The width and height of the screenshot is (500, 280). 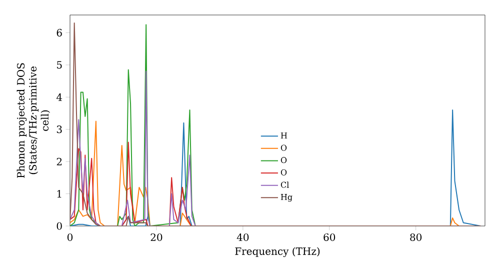 I want to click on x-axis-title: Frequency (THz), so click(x=277, y=252).